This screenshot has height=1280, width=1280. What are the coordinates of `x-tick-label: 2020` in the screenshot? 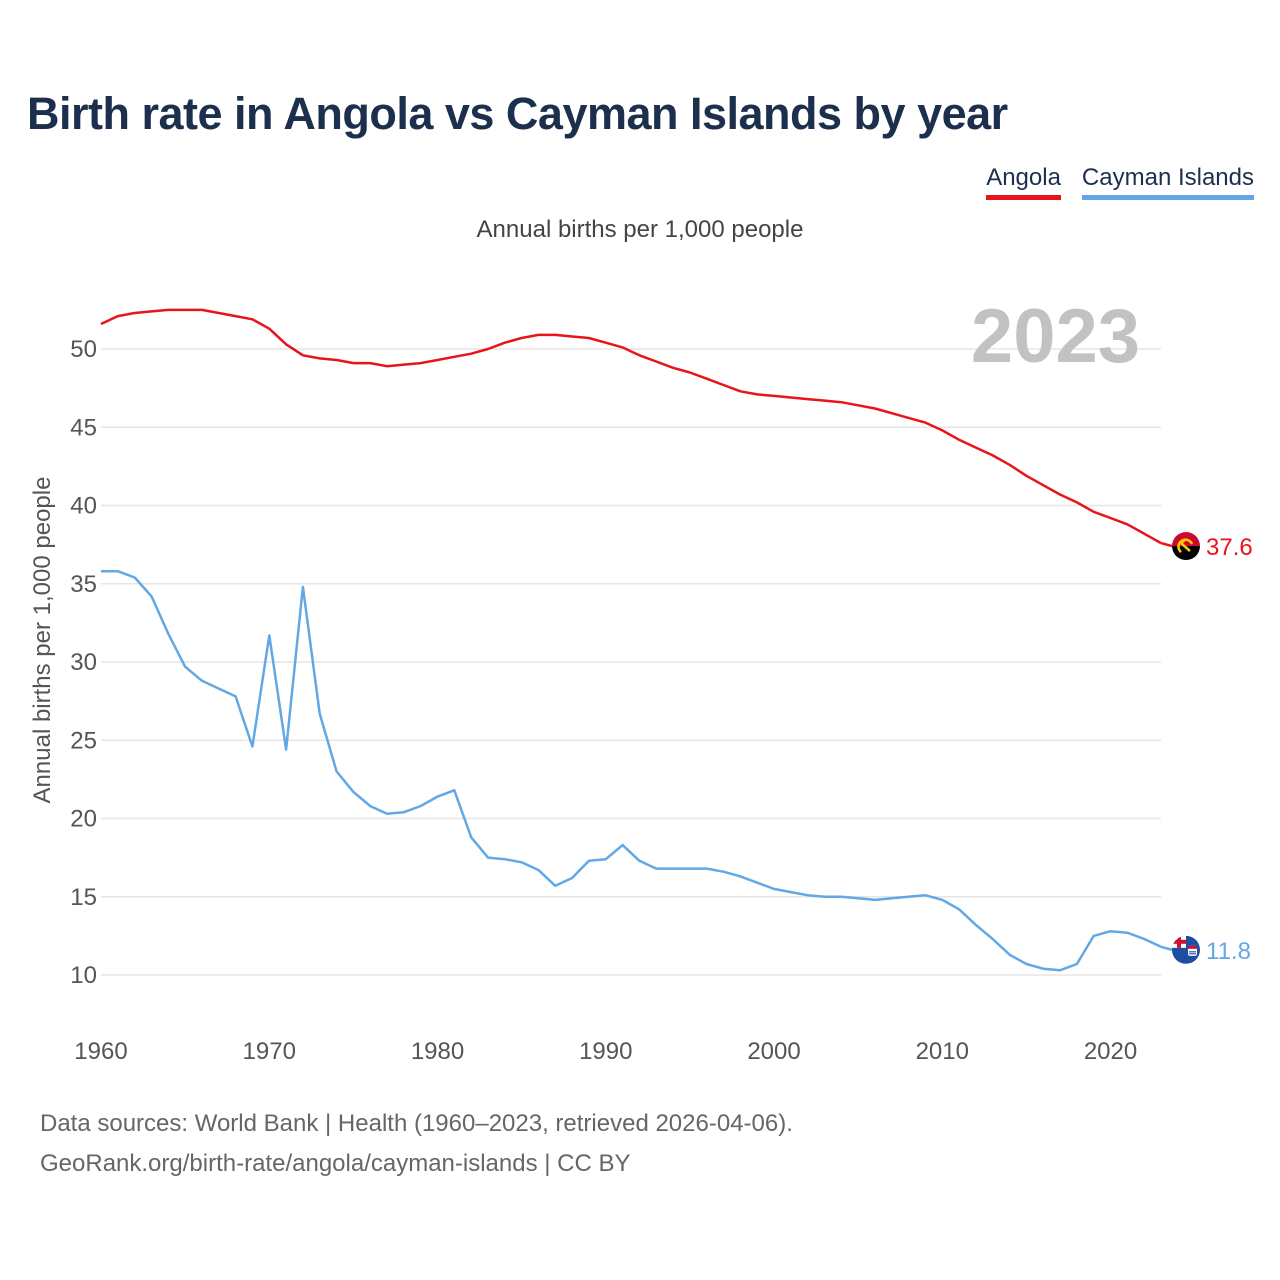 It's located at (1110, 1051).